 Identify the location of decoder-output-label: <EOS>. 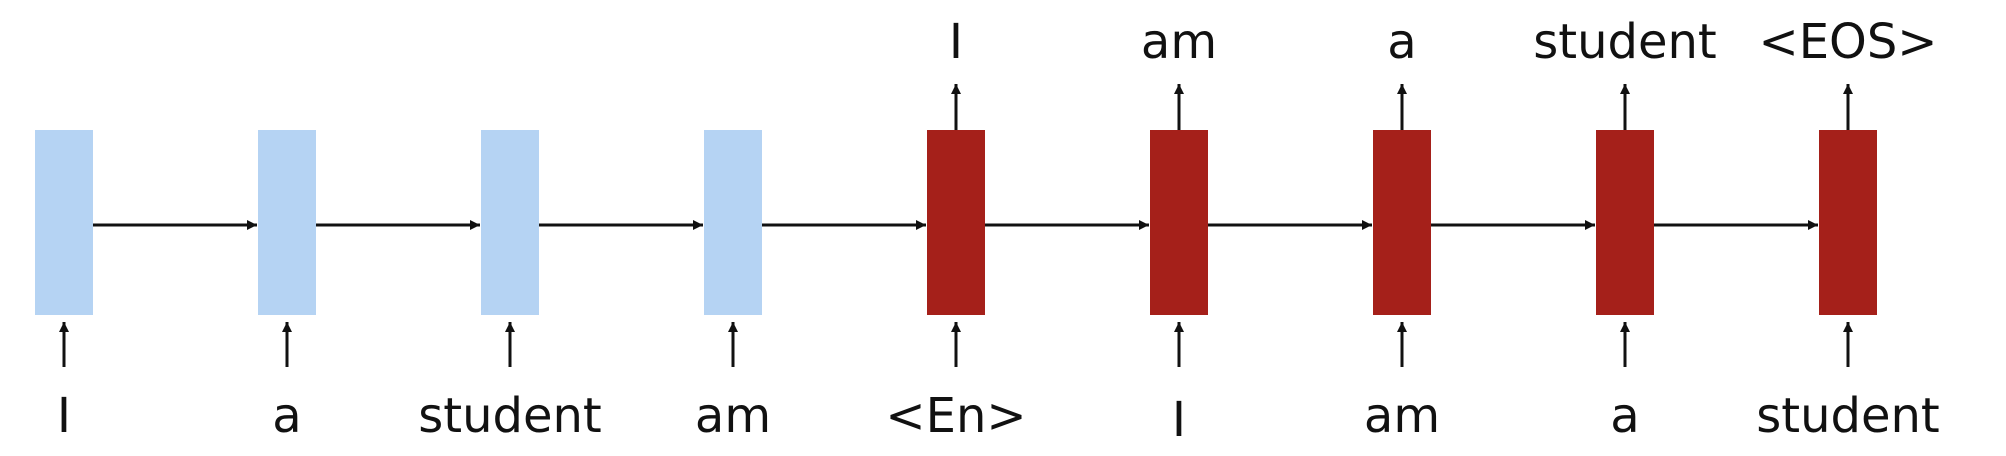
(1847, 42).